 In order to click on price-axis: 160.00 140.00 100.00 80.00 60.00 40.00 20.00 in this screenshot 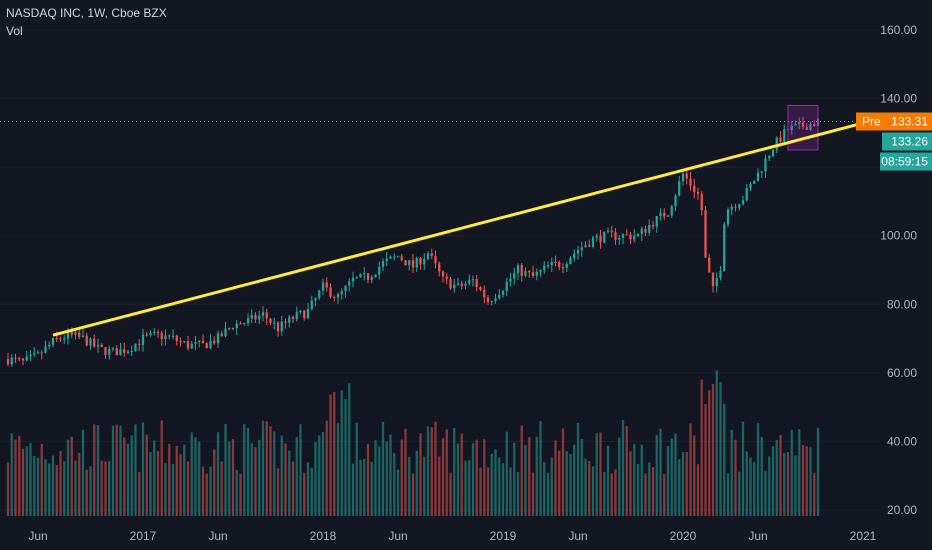, I will do `click(898, 270)`.